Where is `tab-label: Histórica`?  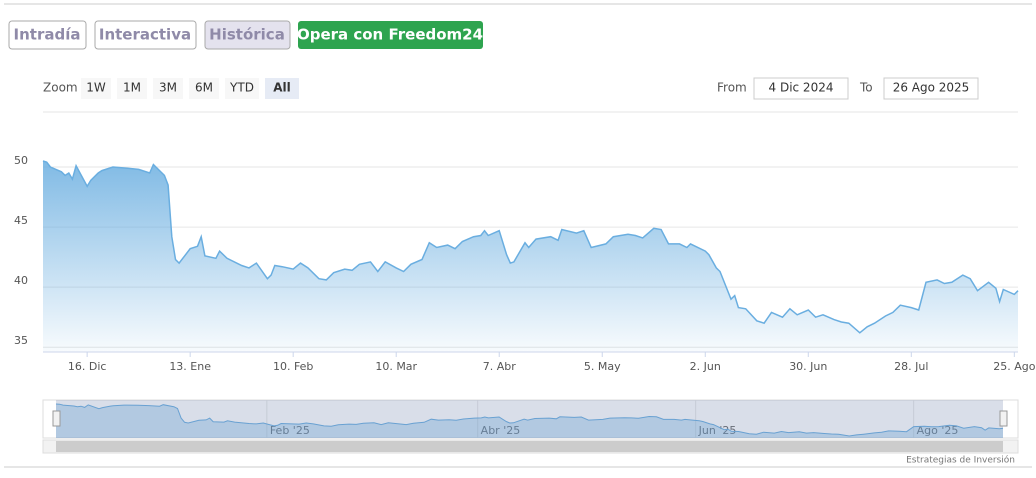
tab-label: Histórica is located at coordinates (247, 35).